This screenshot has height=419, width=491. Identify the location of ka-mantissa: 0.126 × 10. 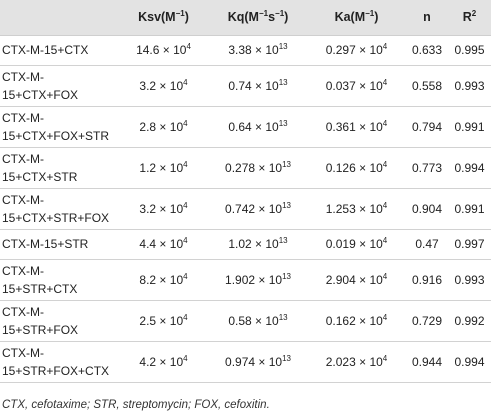
(354, 167).